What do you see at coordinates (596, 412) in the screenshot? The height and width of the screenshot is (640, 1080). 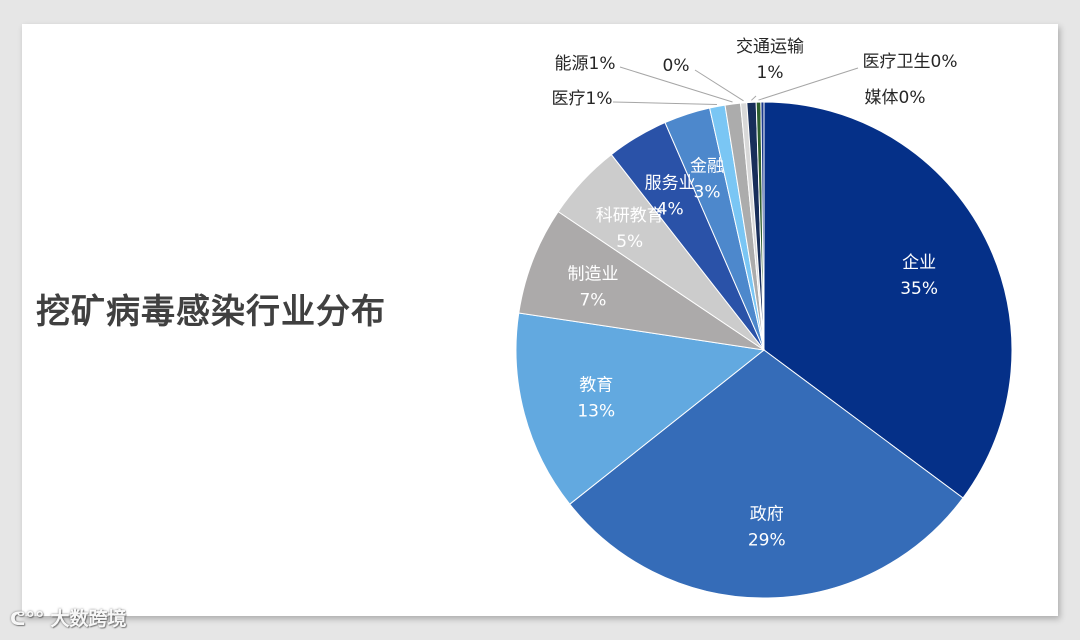 I see `slice-value-2: 13%` at bounding box center [596, 412].